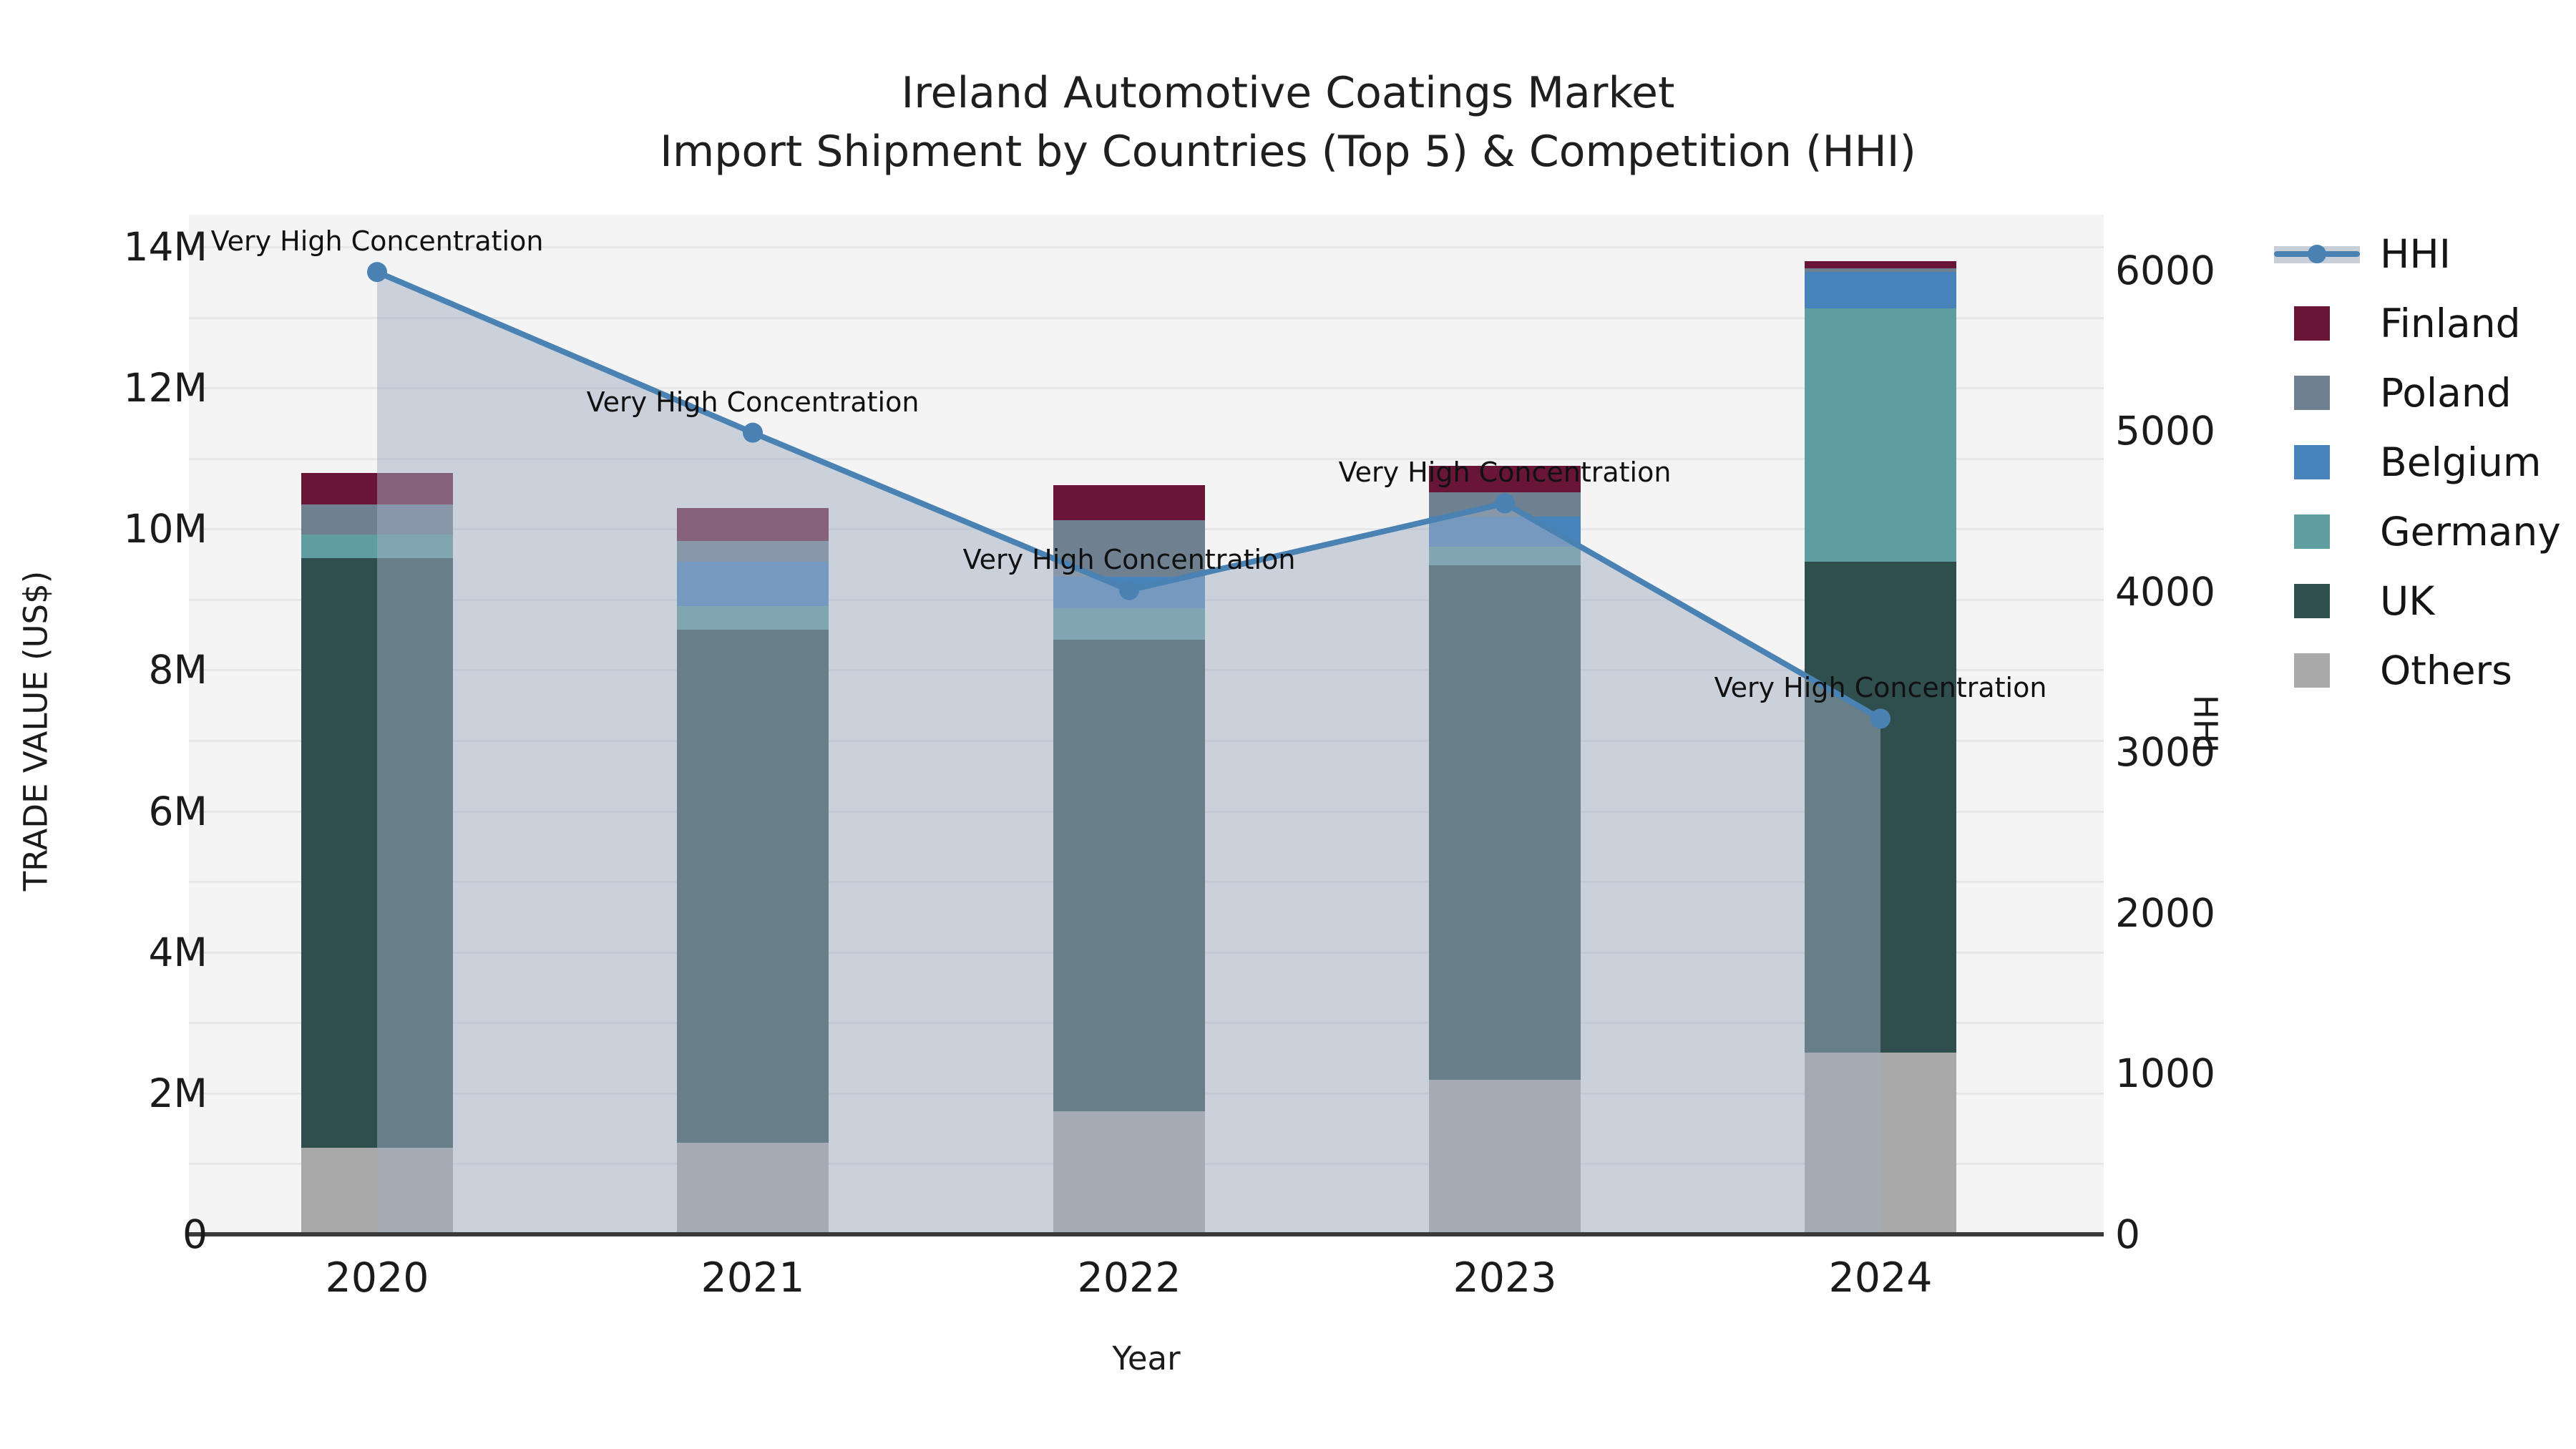 The height and width of the screenshot is (1449, 2576). I want to click on legend-label-hhi: HHI, so click(2415, 254).